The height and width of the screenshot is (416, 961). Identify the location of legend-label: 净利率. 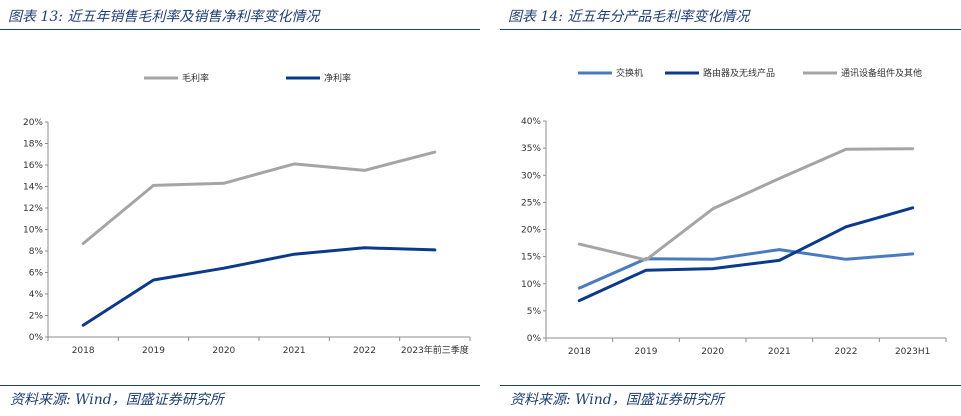
(337, 78).